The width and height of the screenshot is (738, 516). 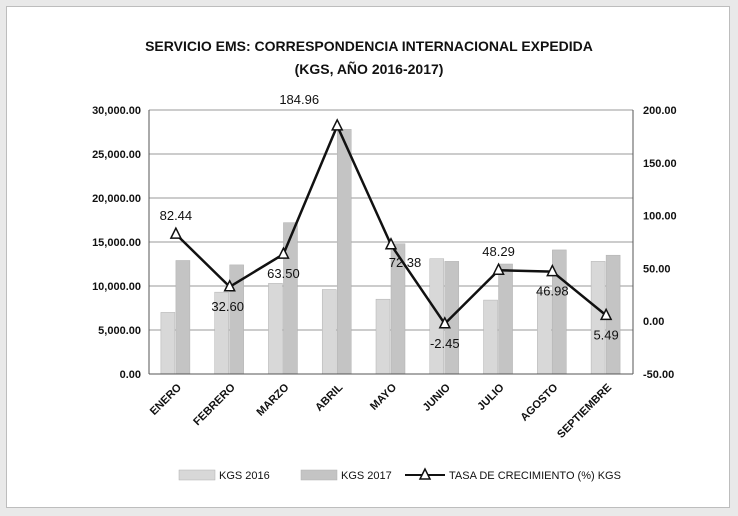 I want to click on x-category-label: MARZO, so click(x=273, y=399).